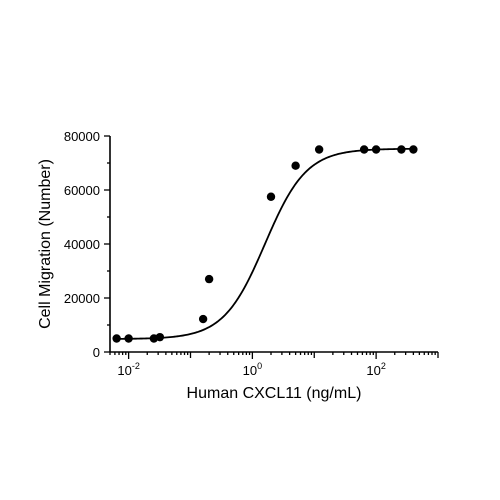 The image size is (500, 500). What do you see at coordinates (82, 244) in the screenshot?
I see `y-tick-label: 40000` at bounding box center [82, 244].